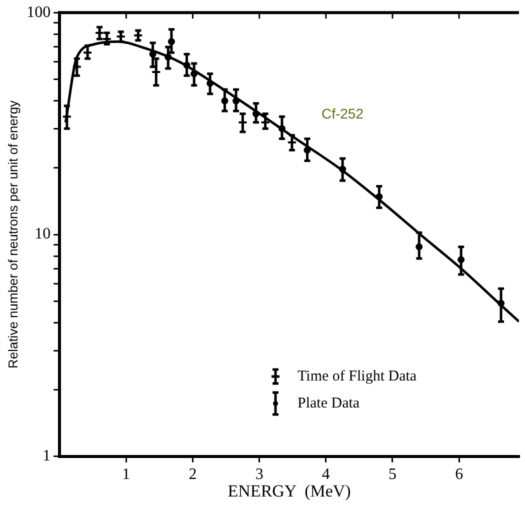 This screenshot has width=525, height=508. What do you see at coordinates (126, 475) in the screenshot?
I see `x-tick-label: 1` at bounding box center [126, 475].